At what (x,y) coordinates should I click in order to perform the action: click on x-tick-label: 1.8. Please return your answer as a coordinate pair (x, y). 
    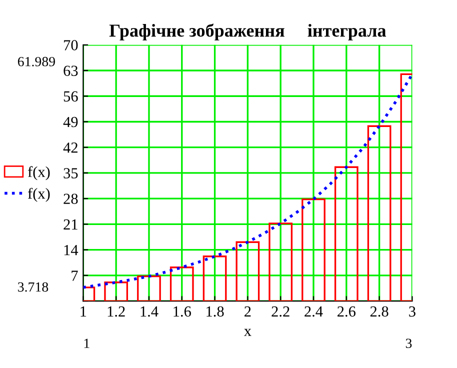
    Looking at the image, I should click on (215, 311).